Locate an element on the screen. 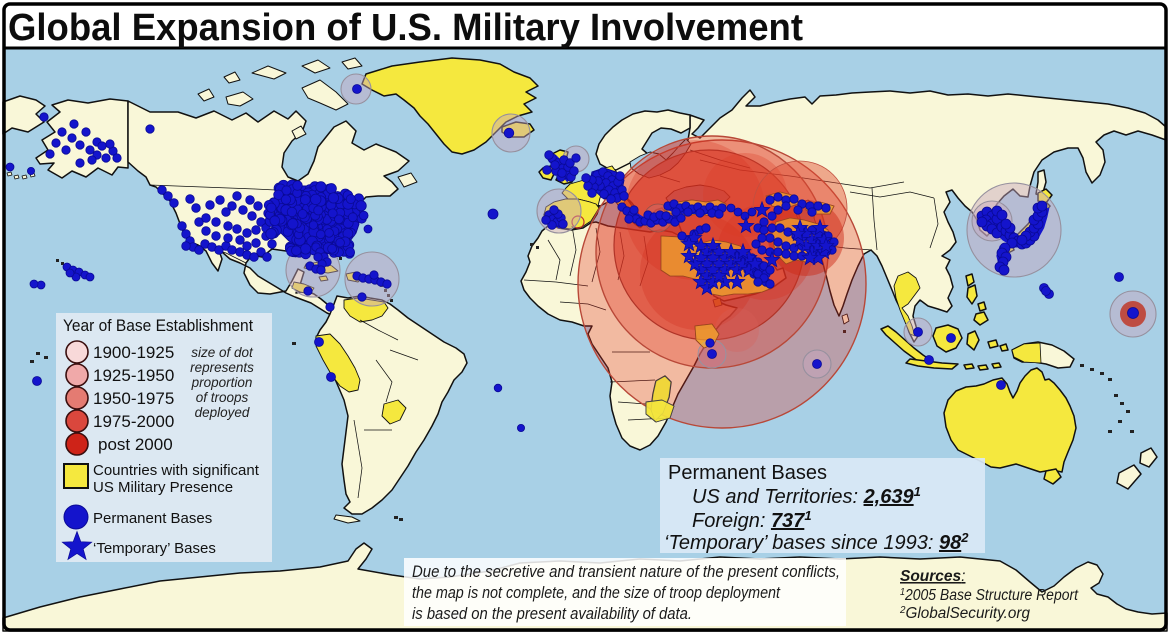 Image resolution: width=1170 pixels, height=634 pixels. svg-text: Sources: is located at coordinates (932, 576).